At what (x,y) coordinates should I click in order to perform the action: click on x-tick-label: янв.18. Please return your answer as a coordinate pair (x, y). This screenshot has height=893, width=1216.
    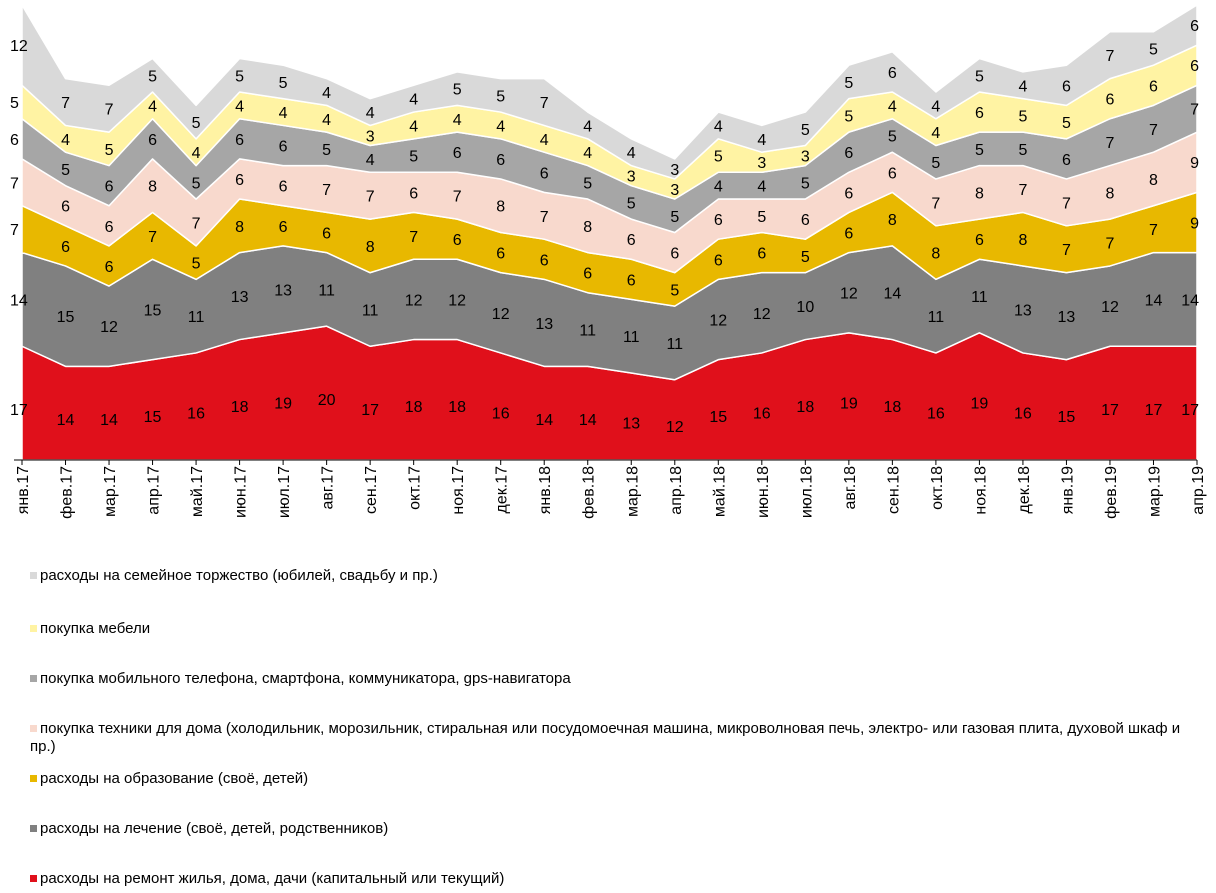
    Looking at the image, I should click on (545, 490).